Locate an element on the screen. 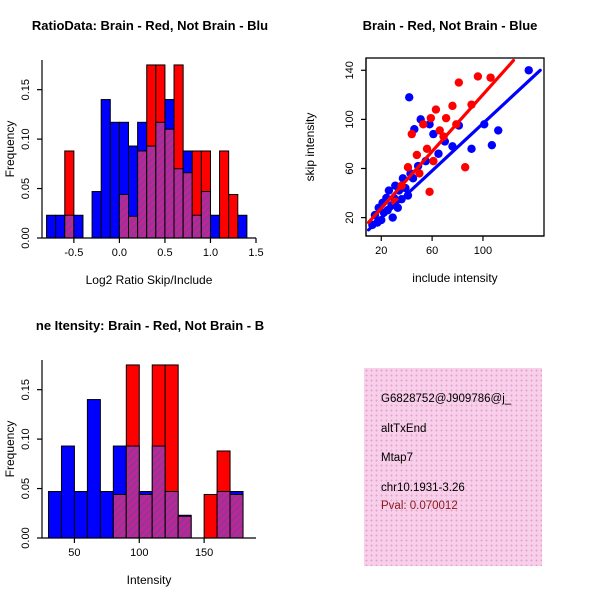 The image size is (600, 600). x-tick-labels: 50 100 150 is located at coordinates (140, 553).